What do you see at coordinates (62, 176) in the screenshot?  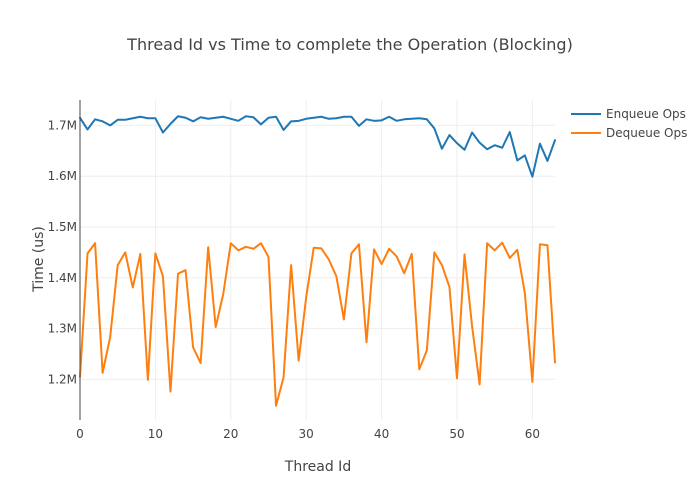 I see `y-tick-label: 1.6M` at bounding box center [62, 176].